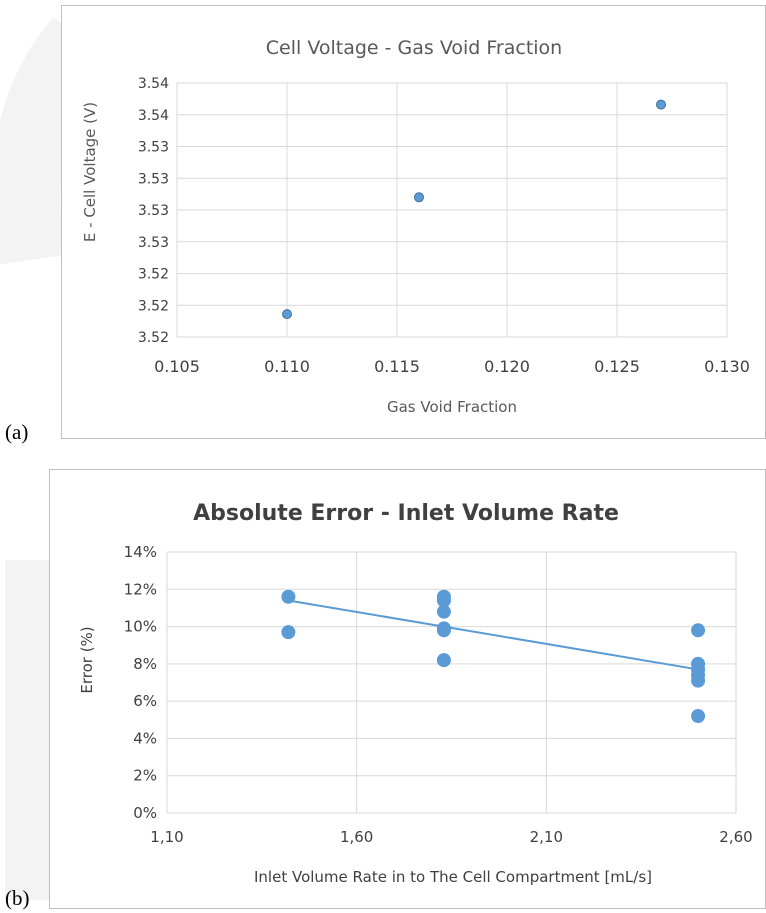 The width and height of the screenshot is (766, 913). Describe the element at coordinates (546, 837) in the screenshot. I see `chart-b-x-tick-label: 2,10` at that location.